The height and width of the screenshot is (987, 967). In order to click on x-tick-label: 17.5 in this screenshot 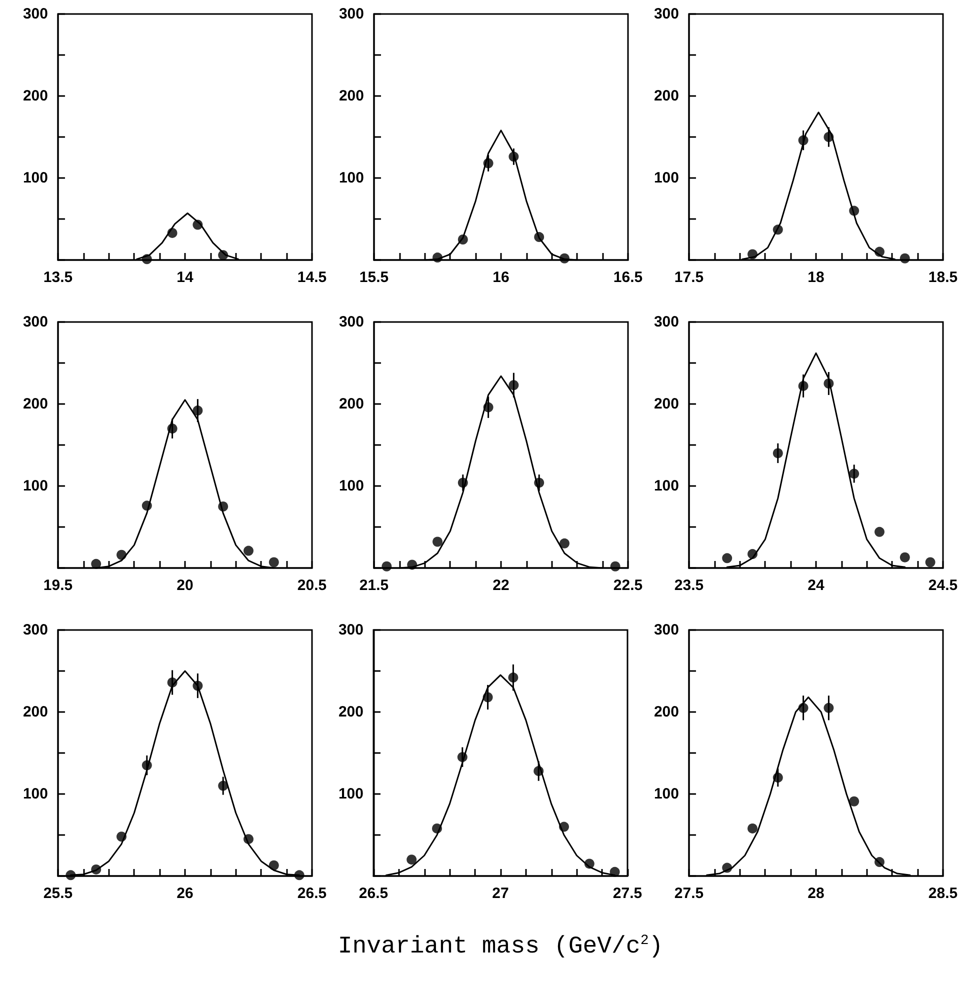, I will do `click(689, 277)`.